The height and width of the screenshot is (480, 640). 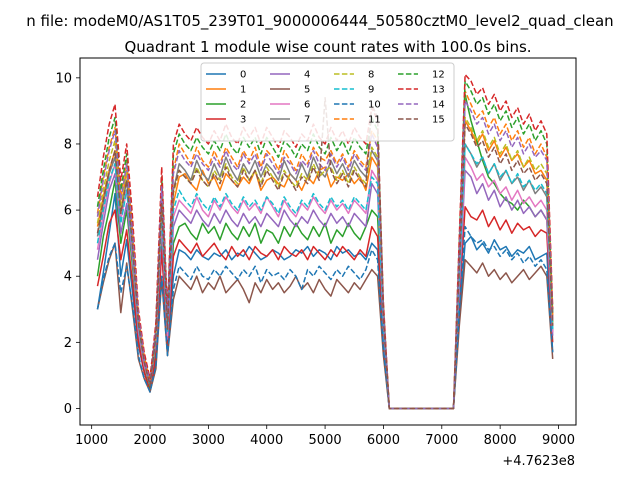 I want to click on x-tick-label: 1000, so click(x=91, y=440).